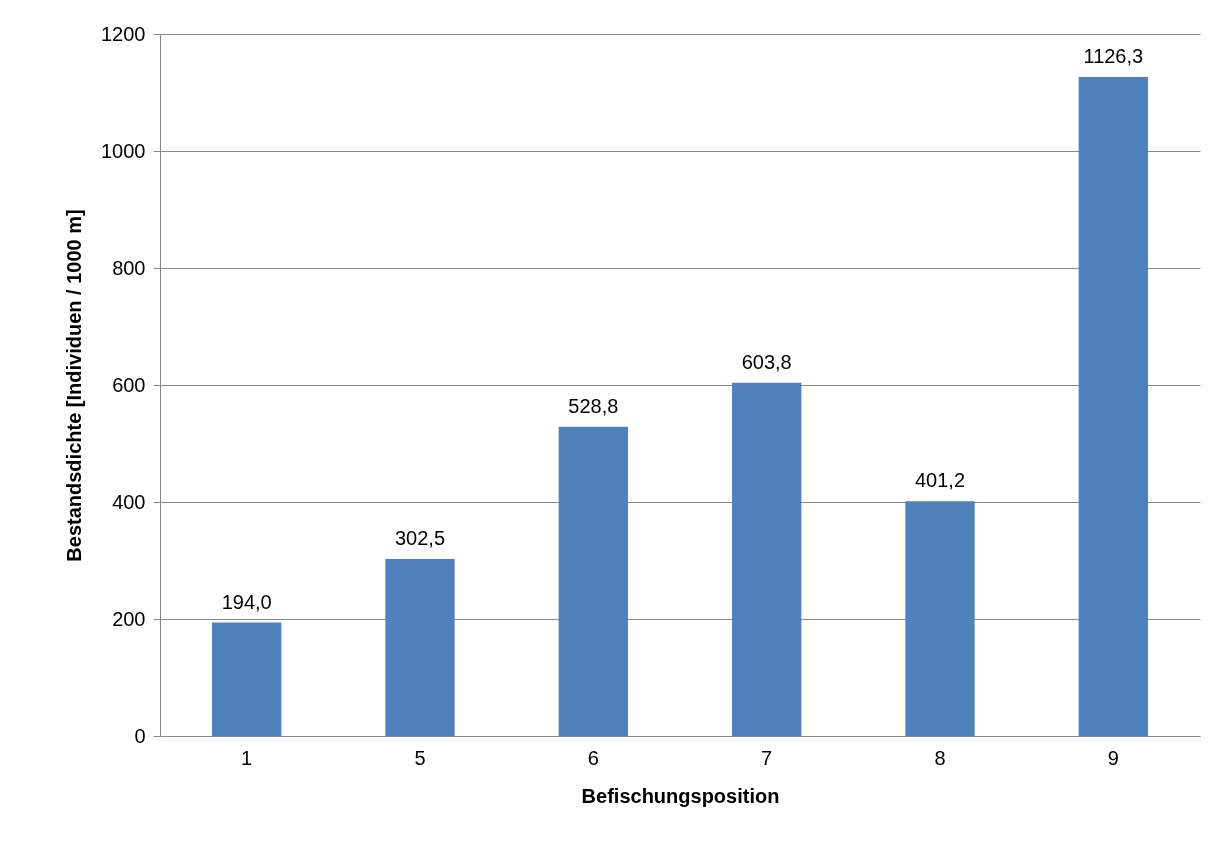 This screenshot has width=1222, height=843. Describe the element at coordinates (129, 267) in the screenshot. I see `y-tick-label: 800` at that location.